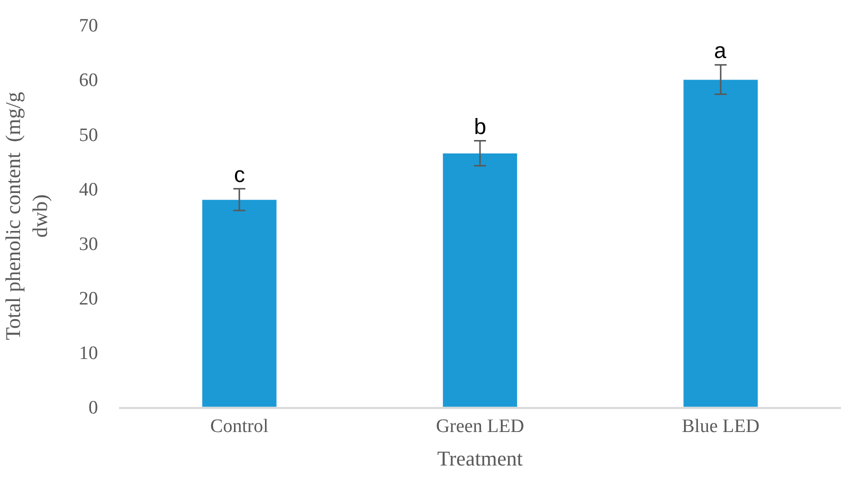 The image size is (861, 482). What do you see at coordinates (480, 126) in the screenshot?
I see `annotation: b` at bounding box center [480, 126].